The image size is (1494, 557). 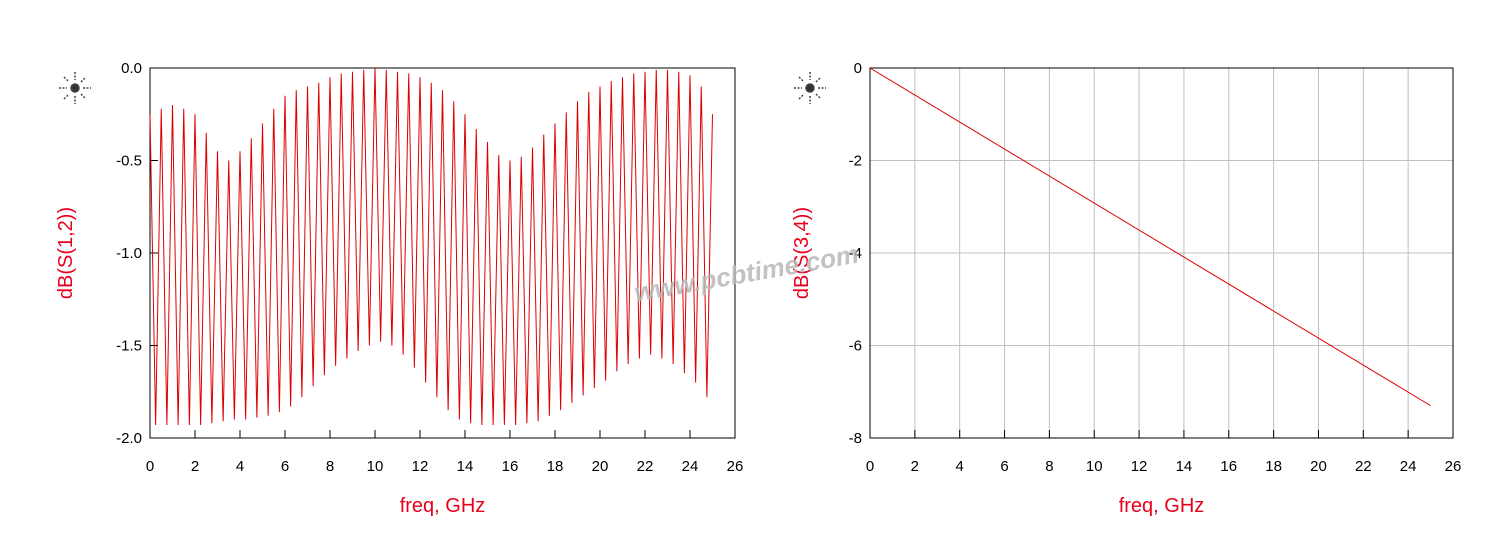 I want to click on y-axis-label: dB(S(1,2)), so click(x=66, y=253).